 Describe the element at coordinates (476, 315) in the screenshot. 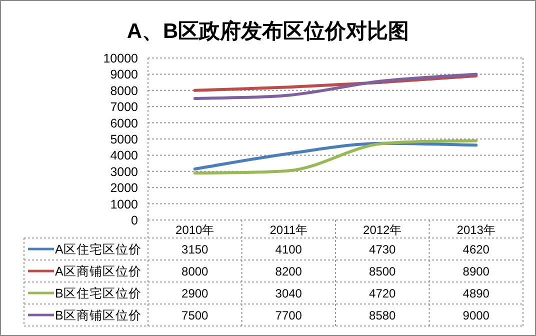

I see `data-label: 9000` at that location.